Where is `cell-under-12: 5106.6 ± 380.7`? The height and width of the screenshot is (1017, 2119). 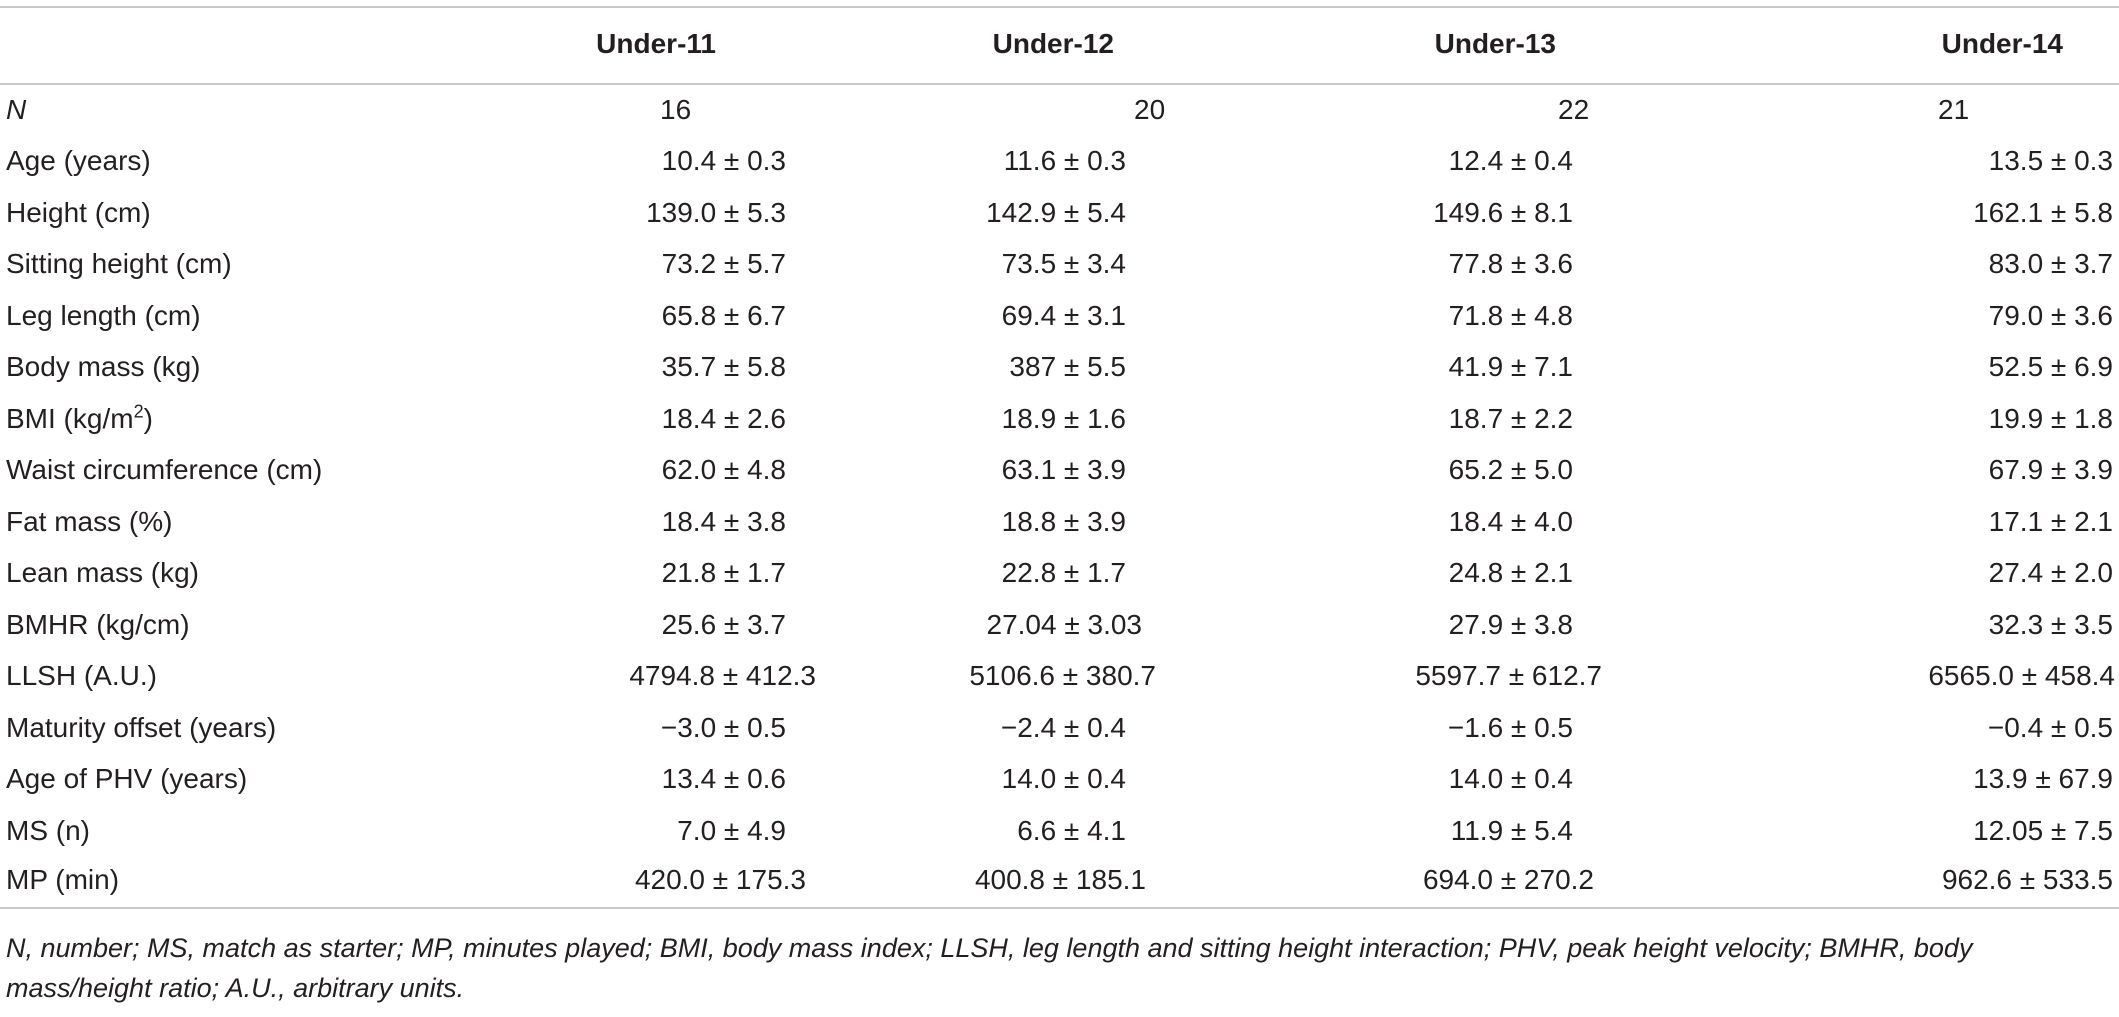
cell-under-12: 5106.6 ± 380.7 is located at coordinates (1062, 676).